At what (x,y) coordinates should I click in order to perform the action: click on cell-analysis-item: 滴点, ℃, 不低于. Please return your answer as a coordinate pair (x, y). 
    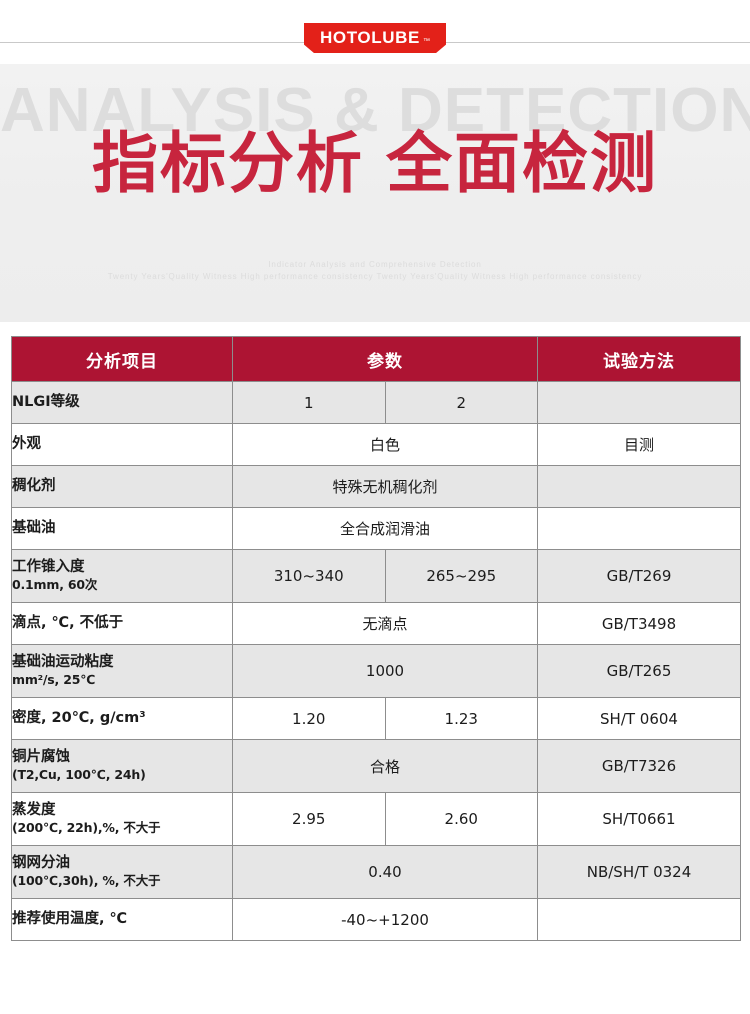
    Looking at the image, I should click on (122, 623).